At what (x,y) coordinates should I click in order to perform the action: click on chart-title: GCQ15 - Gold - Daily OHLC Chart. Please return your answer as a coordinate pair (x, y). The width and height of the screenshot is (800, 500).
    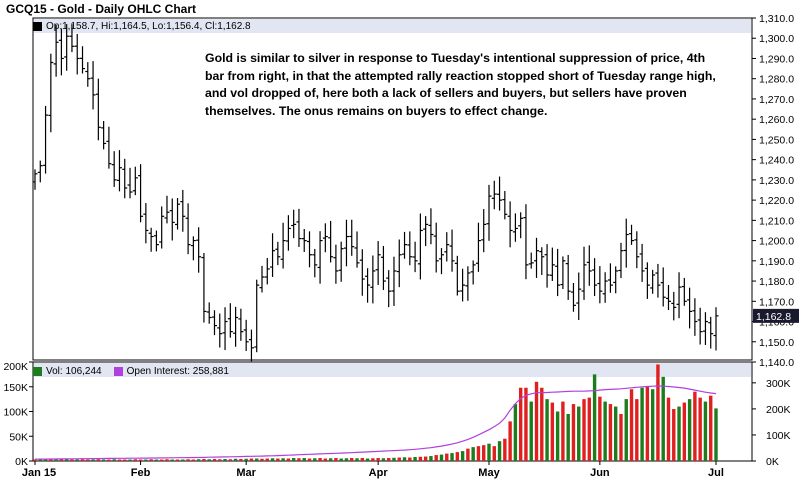
    Looking at the image, I should click on (101, 9).